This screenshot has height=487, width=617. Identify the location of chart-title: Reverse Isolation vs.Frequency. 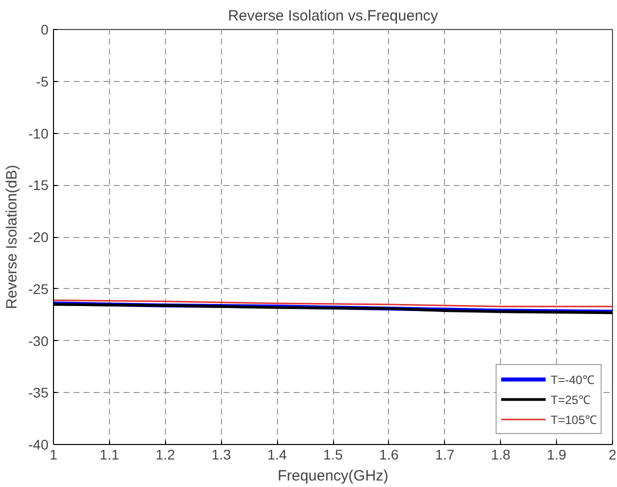
(333, 16).